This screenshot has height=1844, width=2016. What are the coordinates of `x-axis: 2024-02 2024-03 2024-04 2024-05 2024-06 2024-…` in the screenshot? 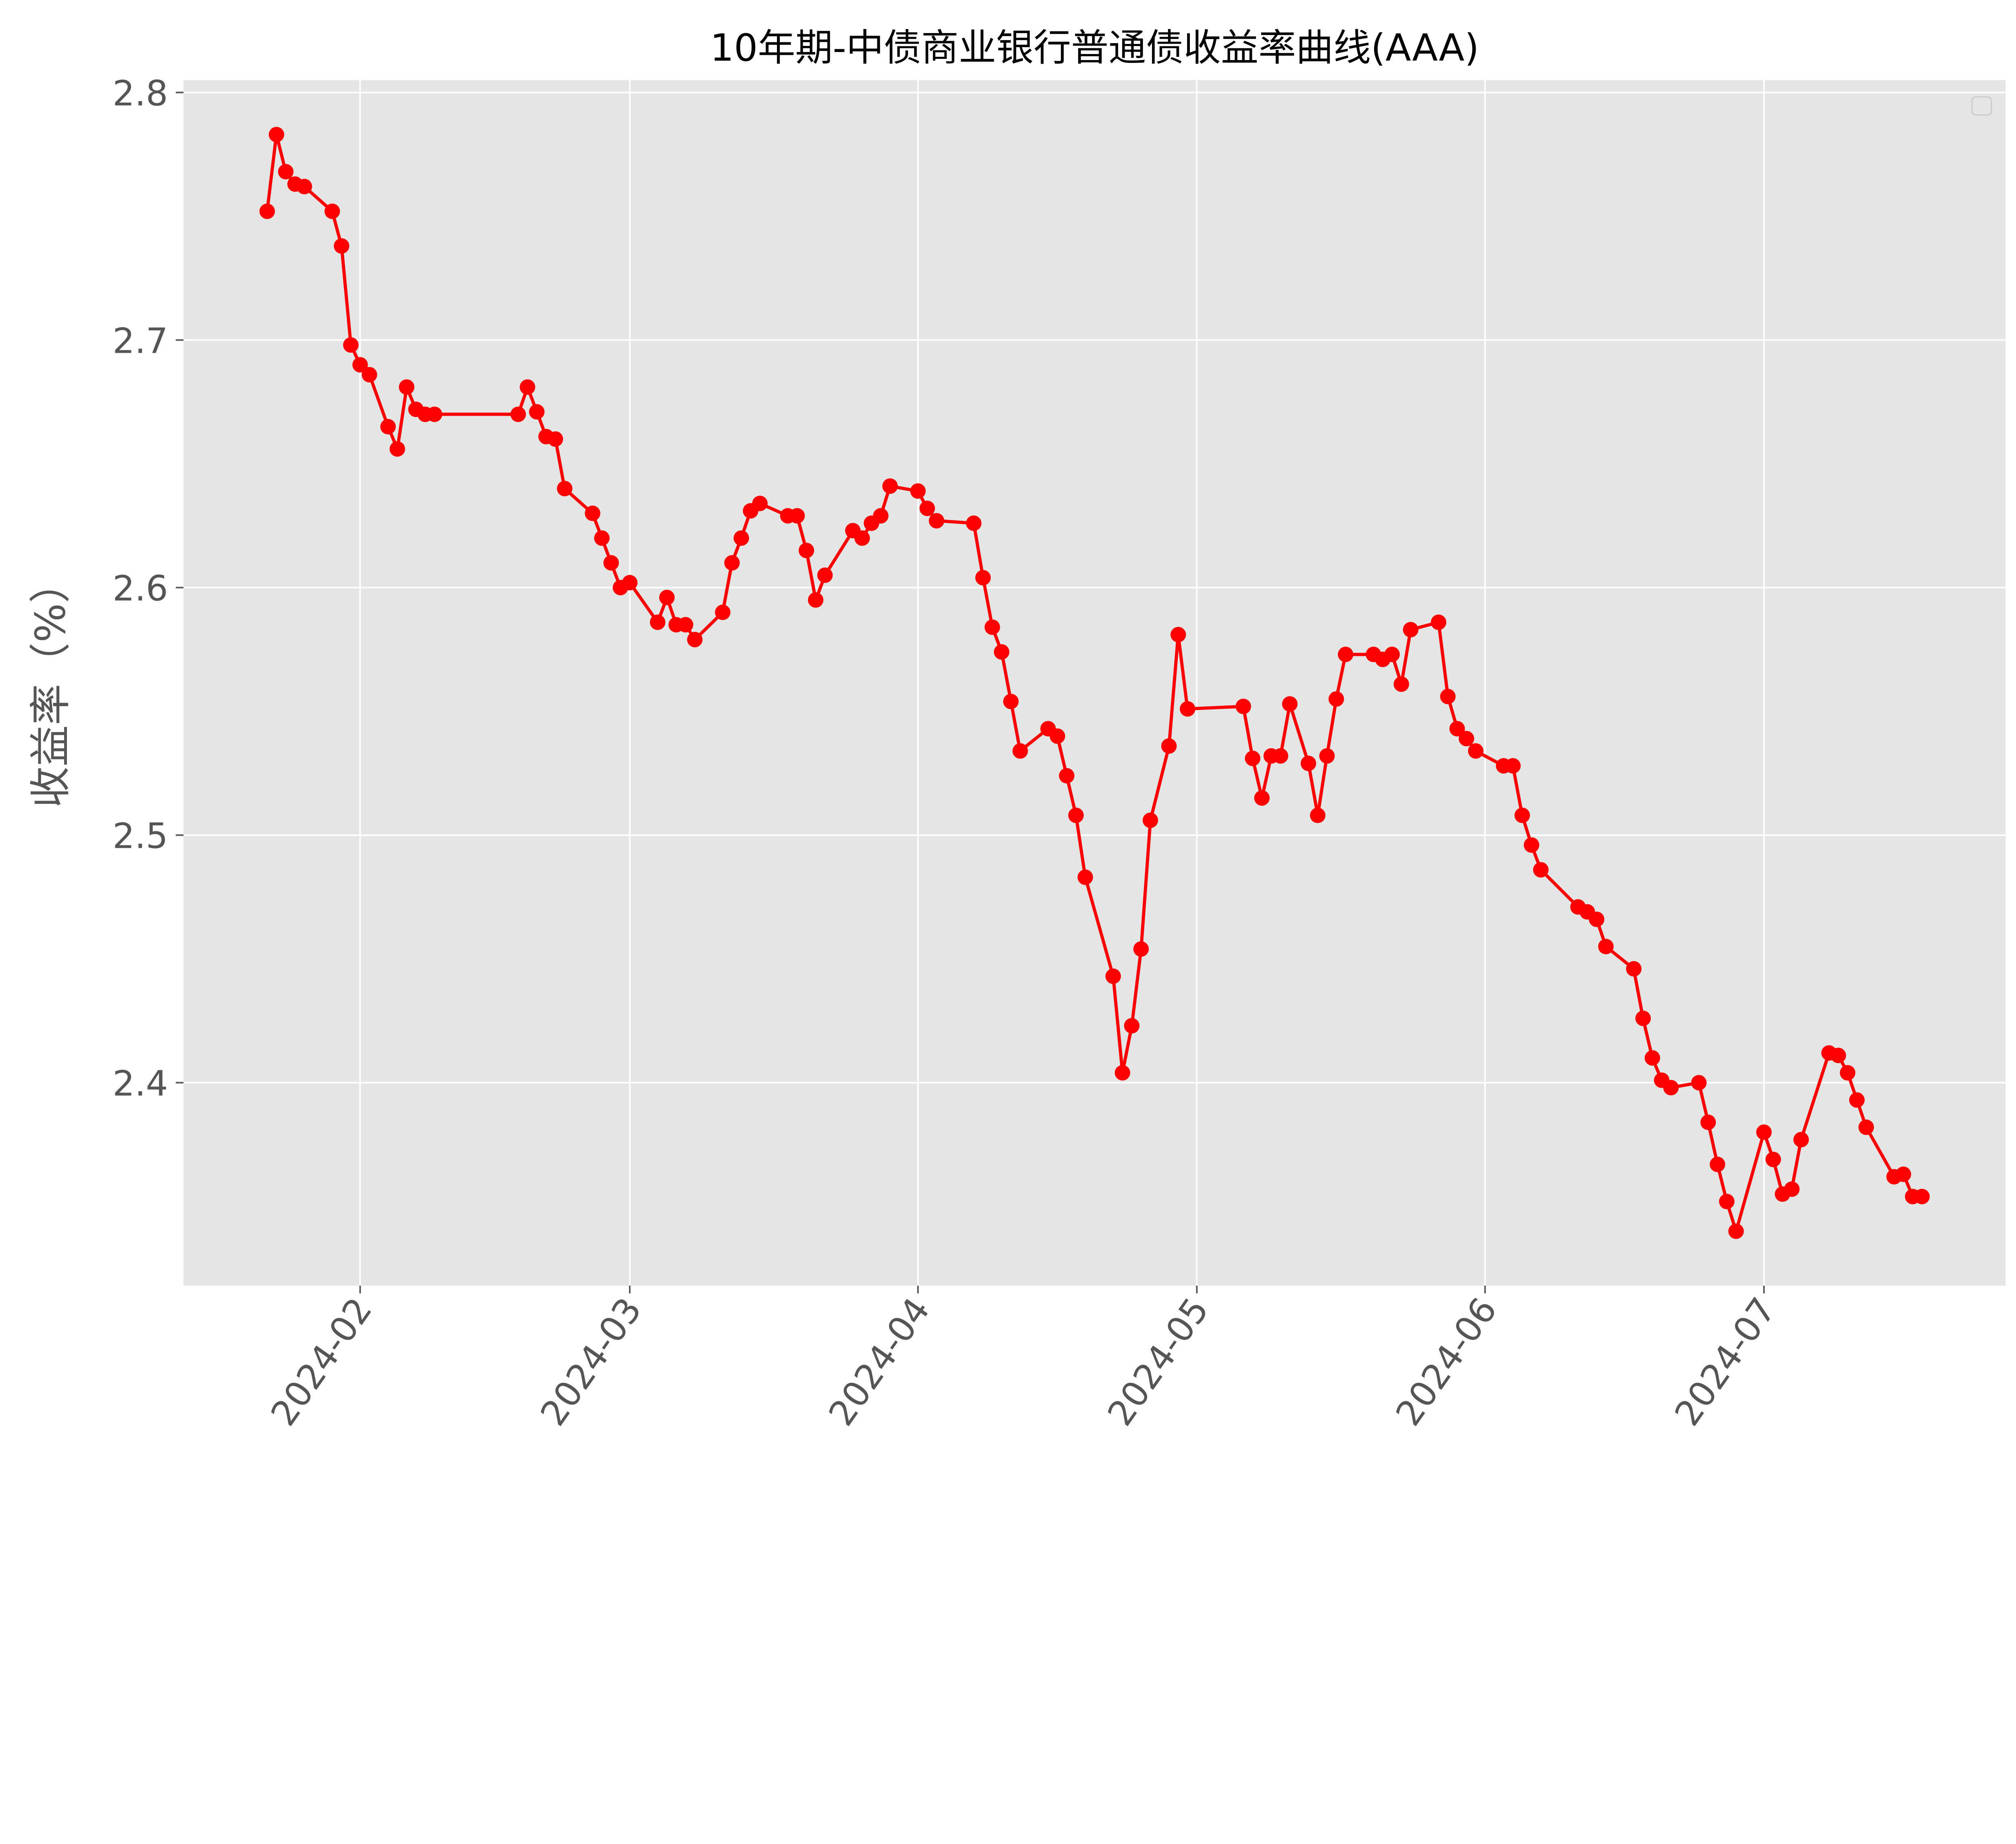 It's located at (1023, 1359).